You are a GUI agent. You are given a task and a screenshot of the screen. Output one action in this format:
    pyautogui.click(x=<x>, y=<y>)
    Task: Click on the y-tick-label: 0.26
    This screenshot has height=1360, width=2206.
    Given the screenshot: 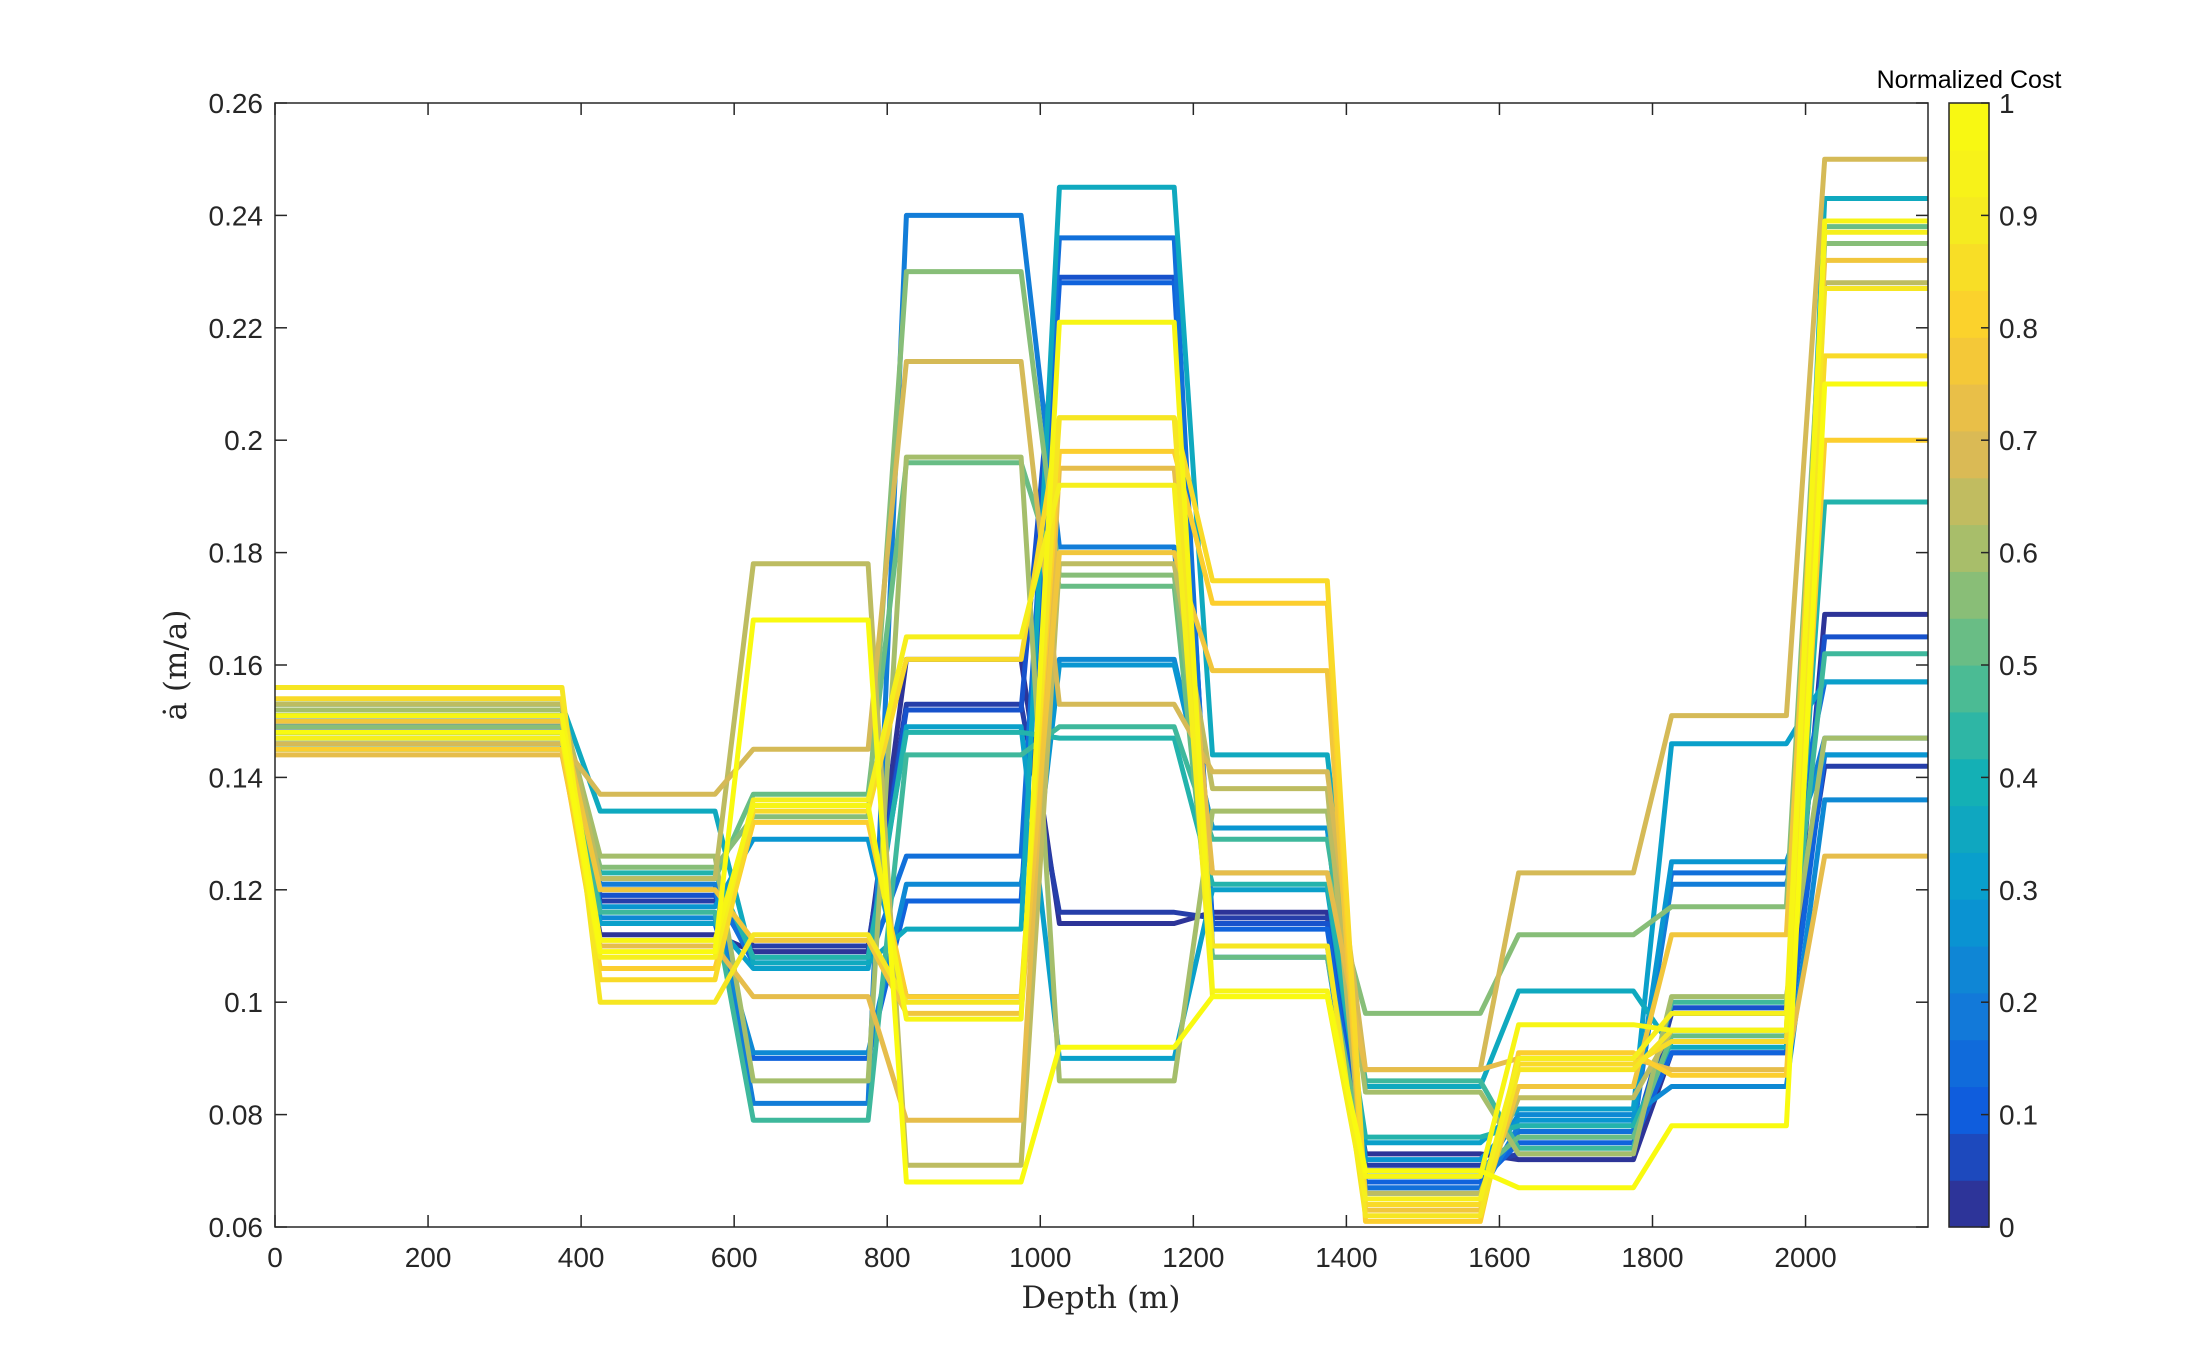 What is the action you would take?
    pyautogui.click(x=236, y=103)
    